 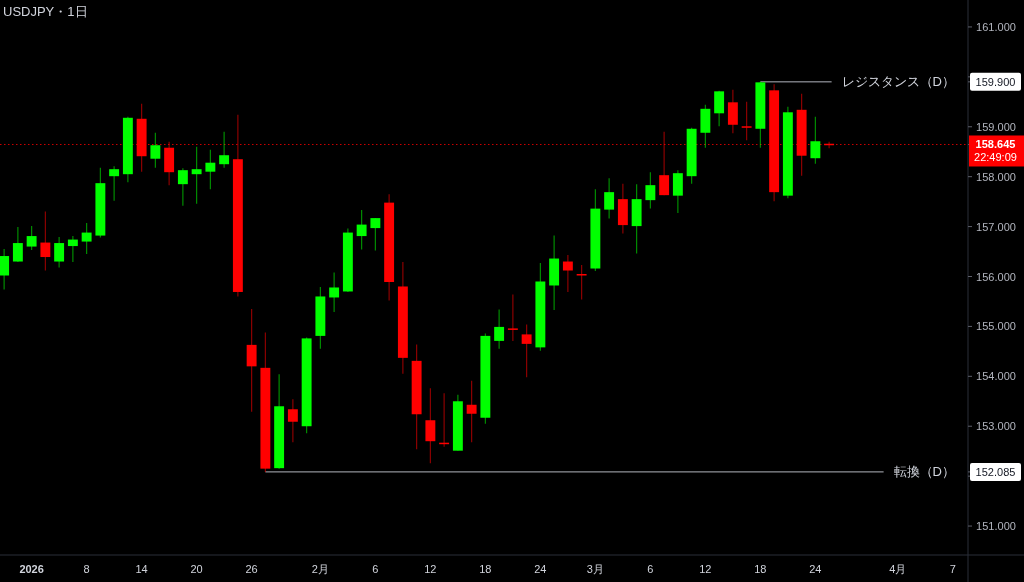 What do you see at coordinates (996, 376) in the screenshot?
I see `y-tick-label: 154.000` at bounding box center [996, 376].